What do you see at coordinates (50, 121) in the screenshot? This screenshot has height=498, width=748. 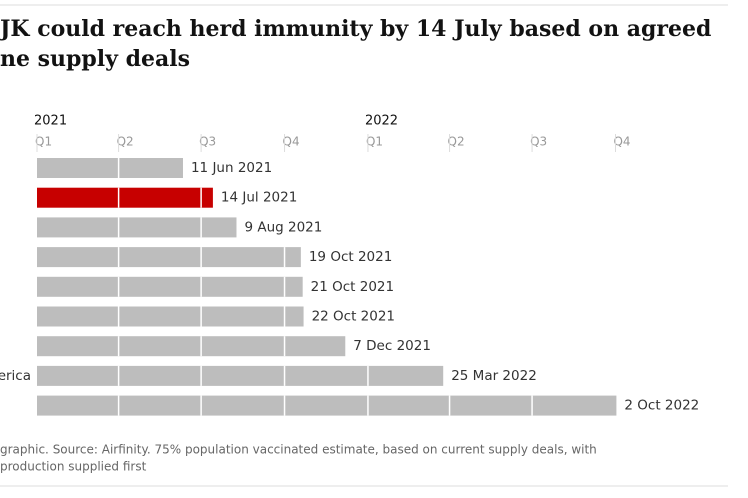 I see `year-label: 2021` at bounding box center [50, 121].